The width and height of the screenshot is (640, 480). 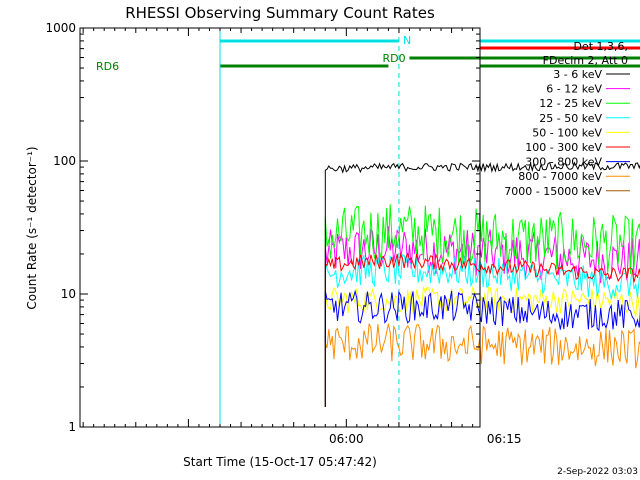 What do you see at coordinates (280, 13) in the screenshot?
I see `chart-title: RHESSI Observing Summary Count Rates` at bounding box center [280, 13].